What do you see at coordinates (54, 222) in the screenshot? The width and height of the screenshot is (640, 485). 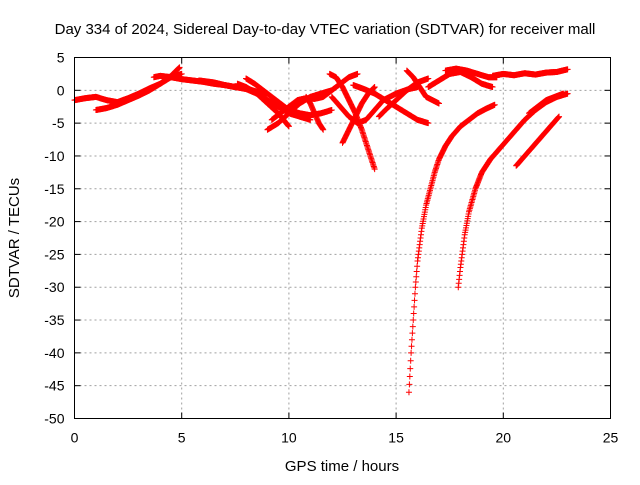 I see `y-tick-label: -20` at bounding box center [54, 222].